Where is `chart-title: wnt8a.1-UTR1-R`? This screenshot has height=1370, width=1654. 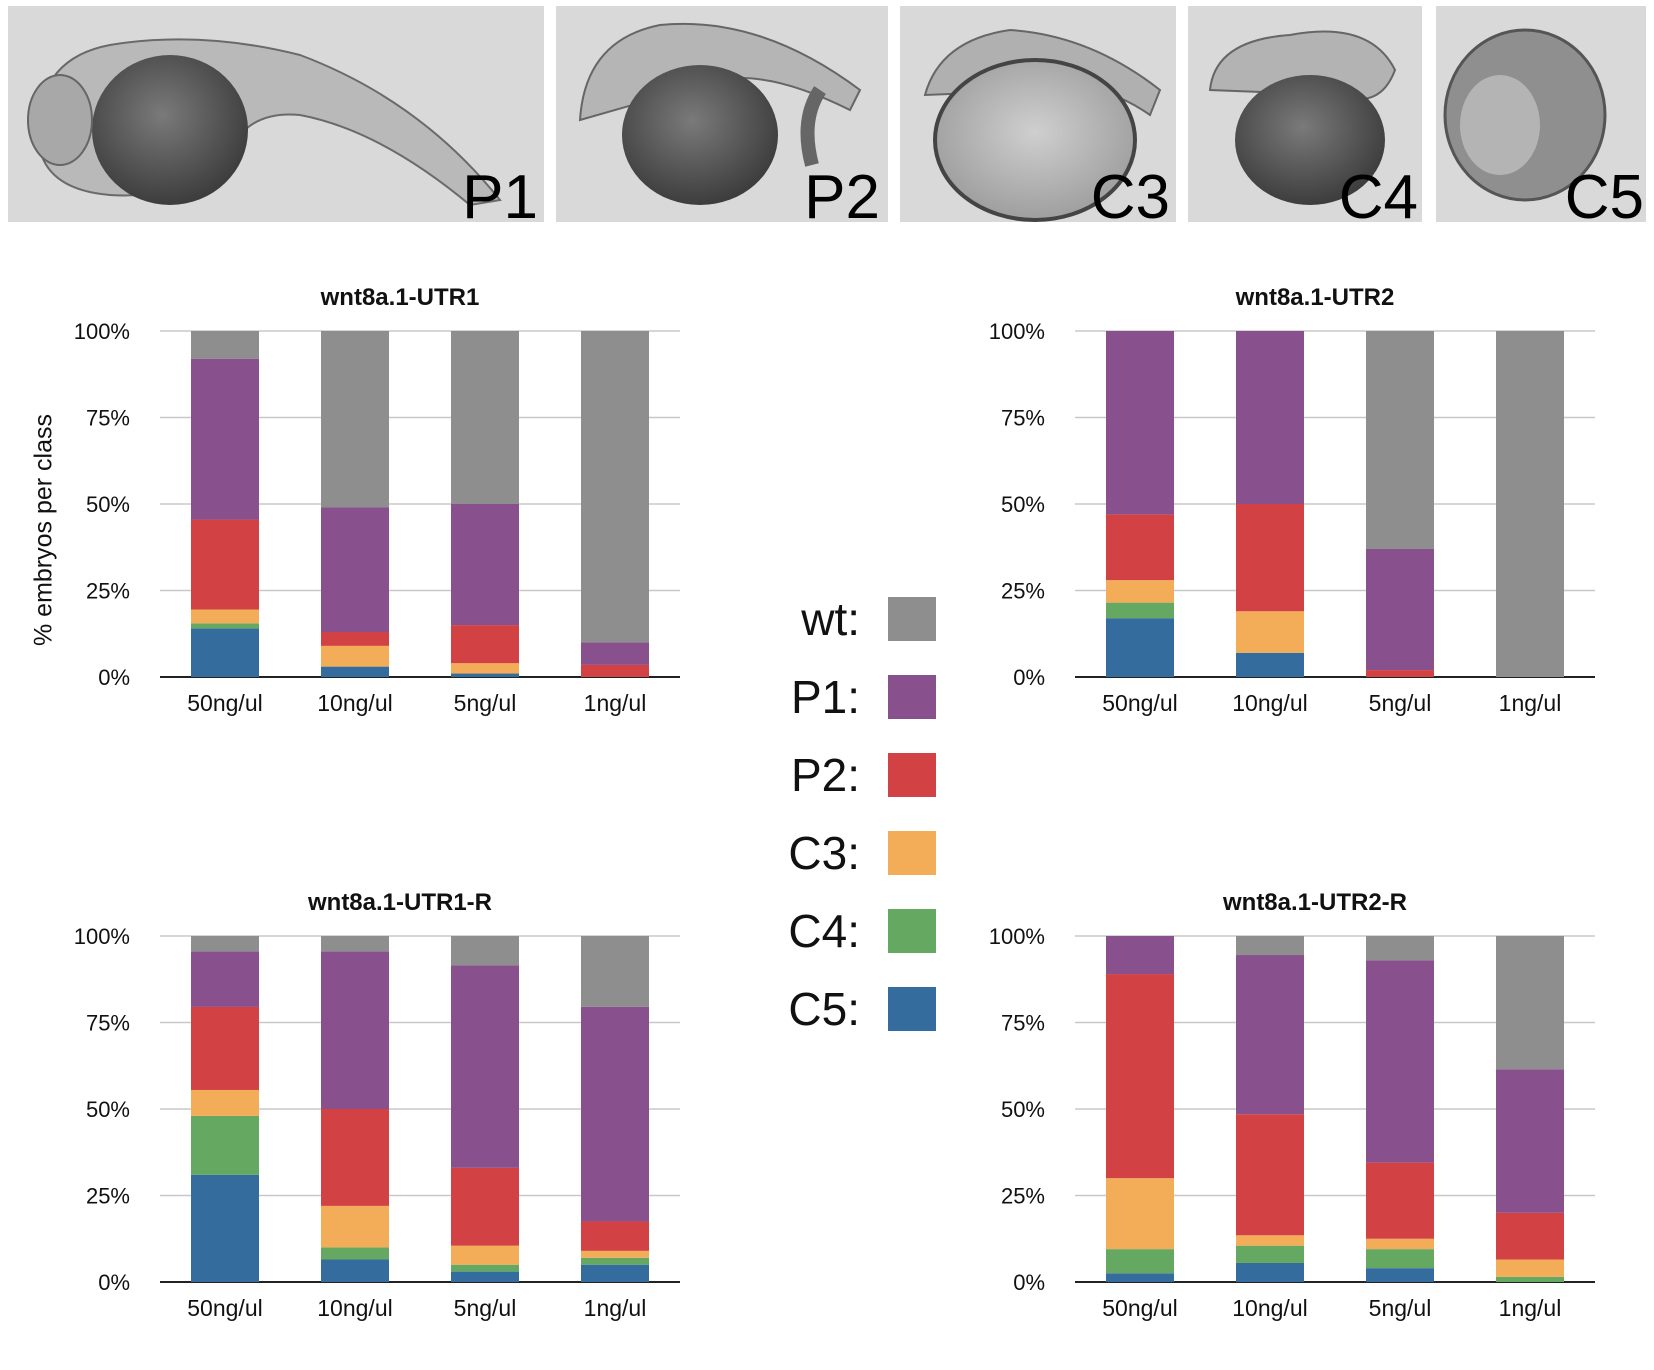
chart-title: wnt8a.1-UTR1-R is located at coordinates (399, 902).